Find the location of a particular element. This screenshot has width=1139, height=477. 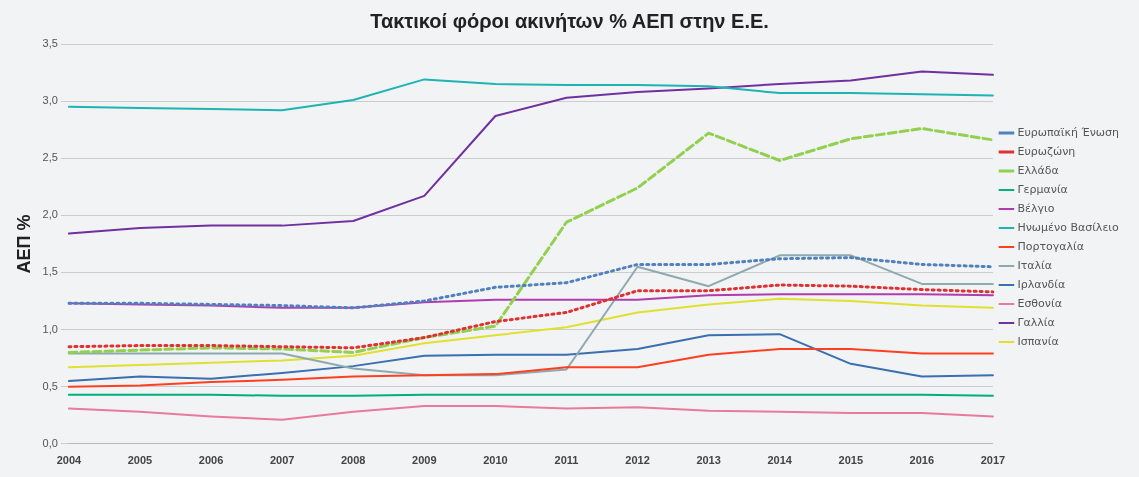

x-tick-label: 2013 is located at coordinates (708, 460).